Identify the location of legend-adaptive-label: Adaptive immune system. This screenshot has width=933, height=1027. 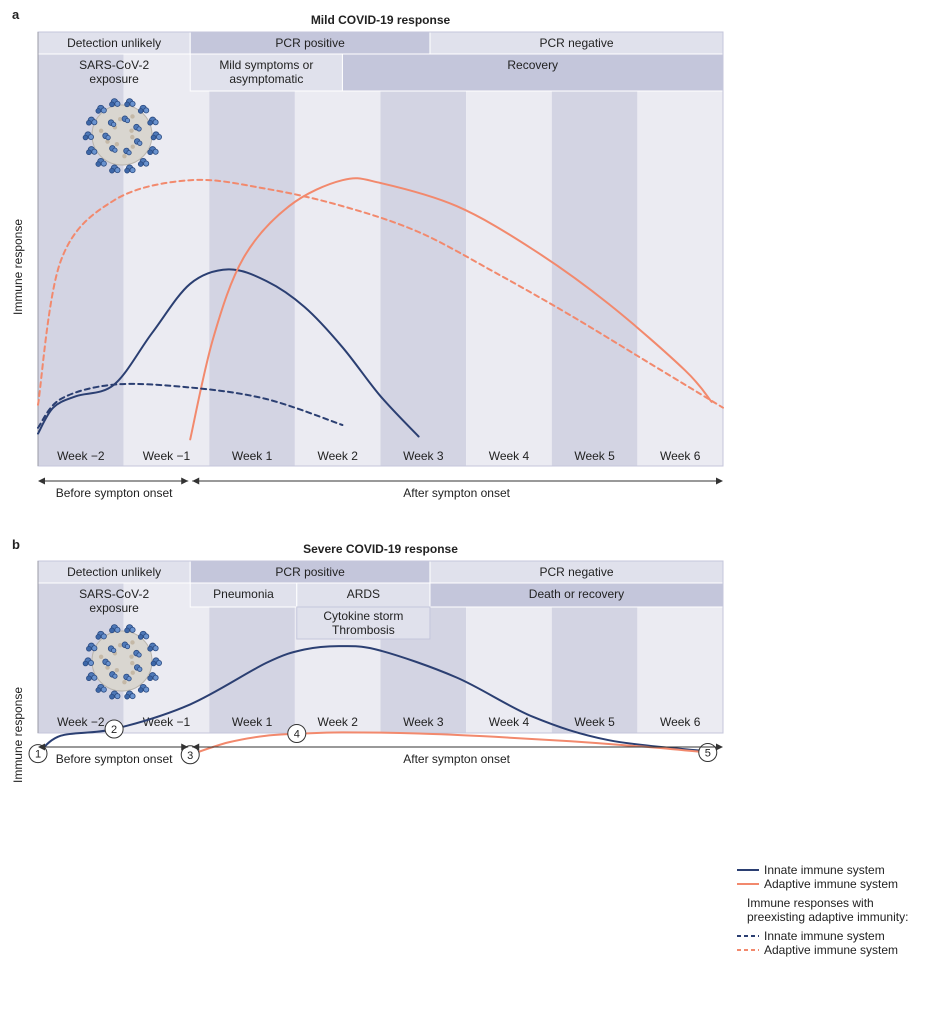
(831, 884).